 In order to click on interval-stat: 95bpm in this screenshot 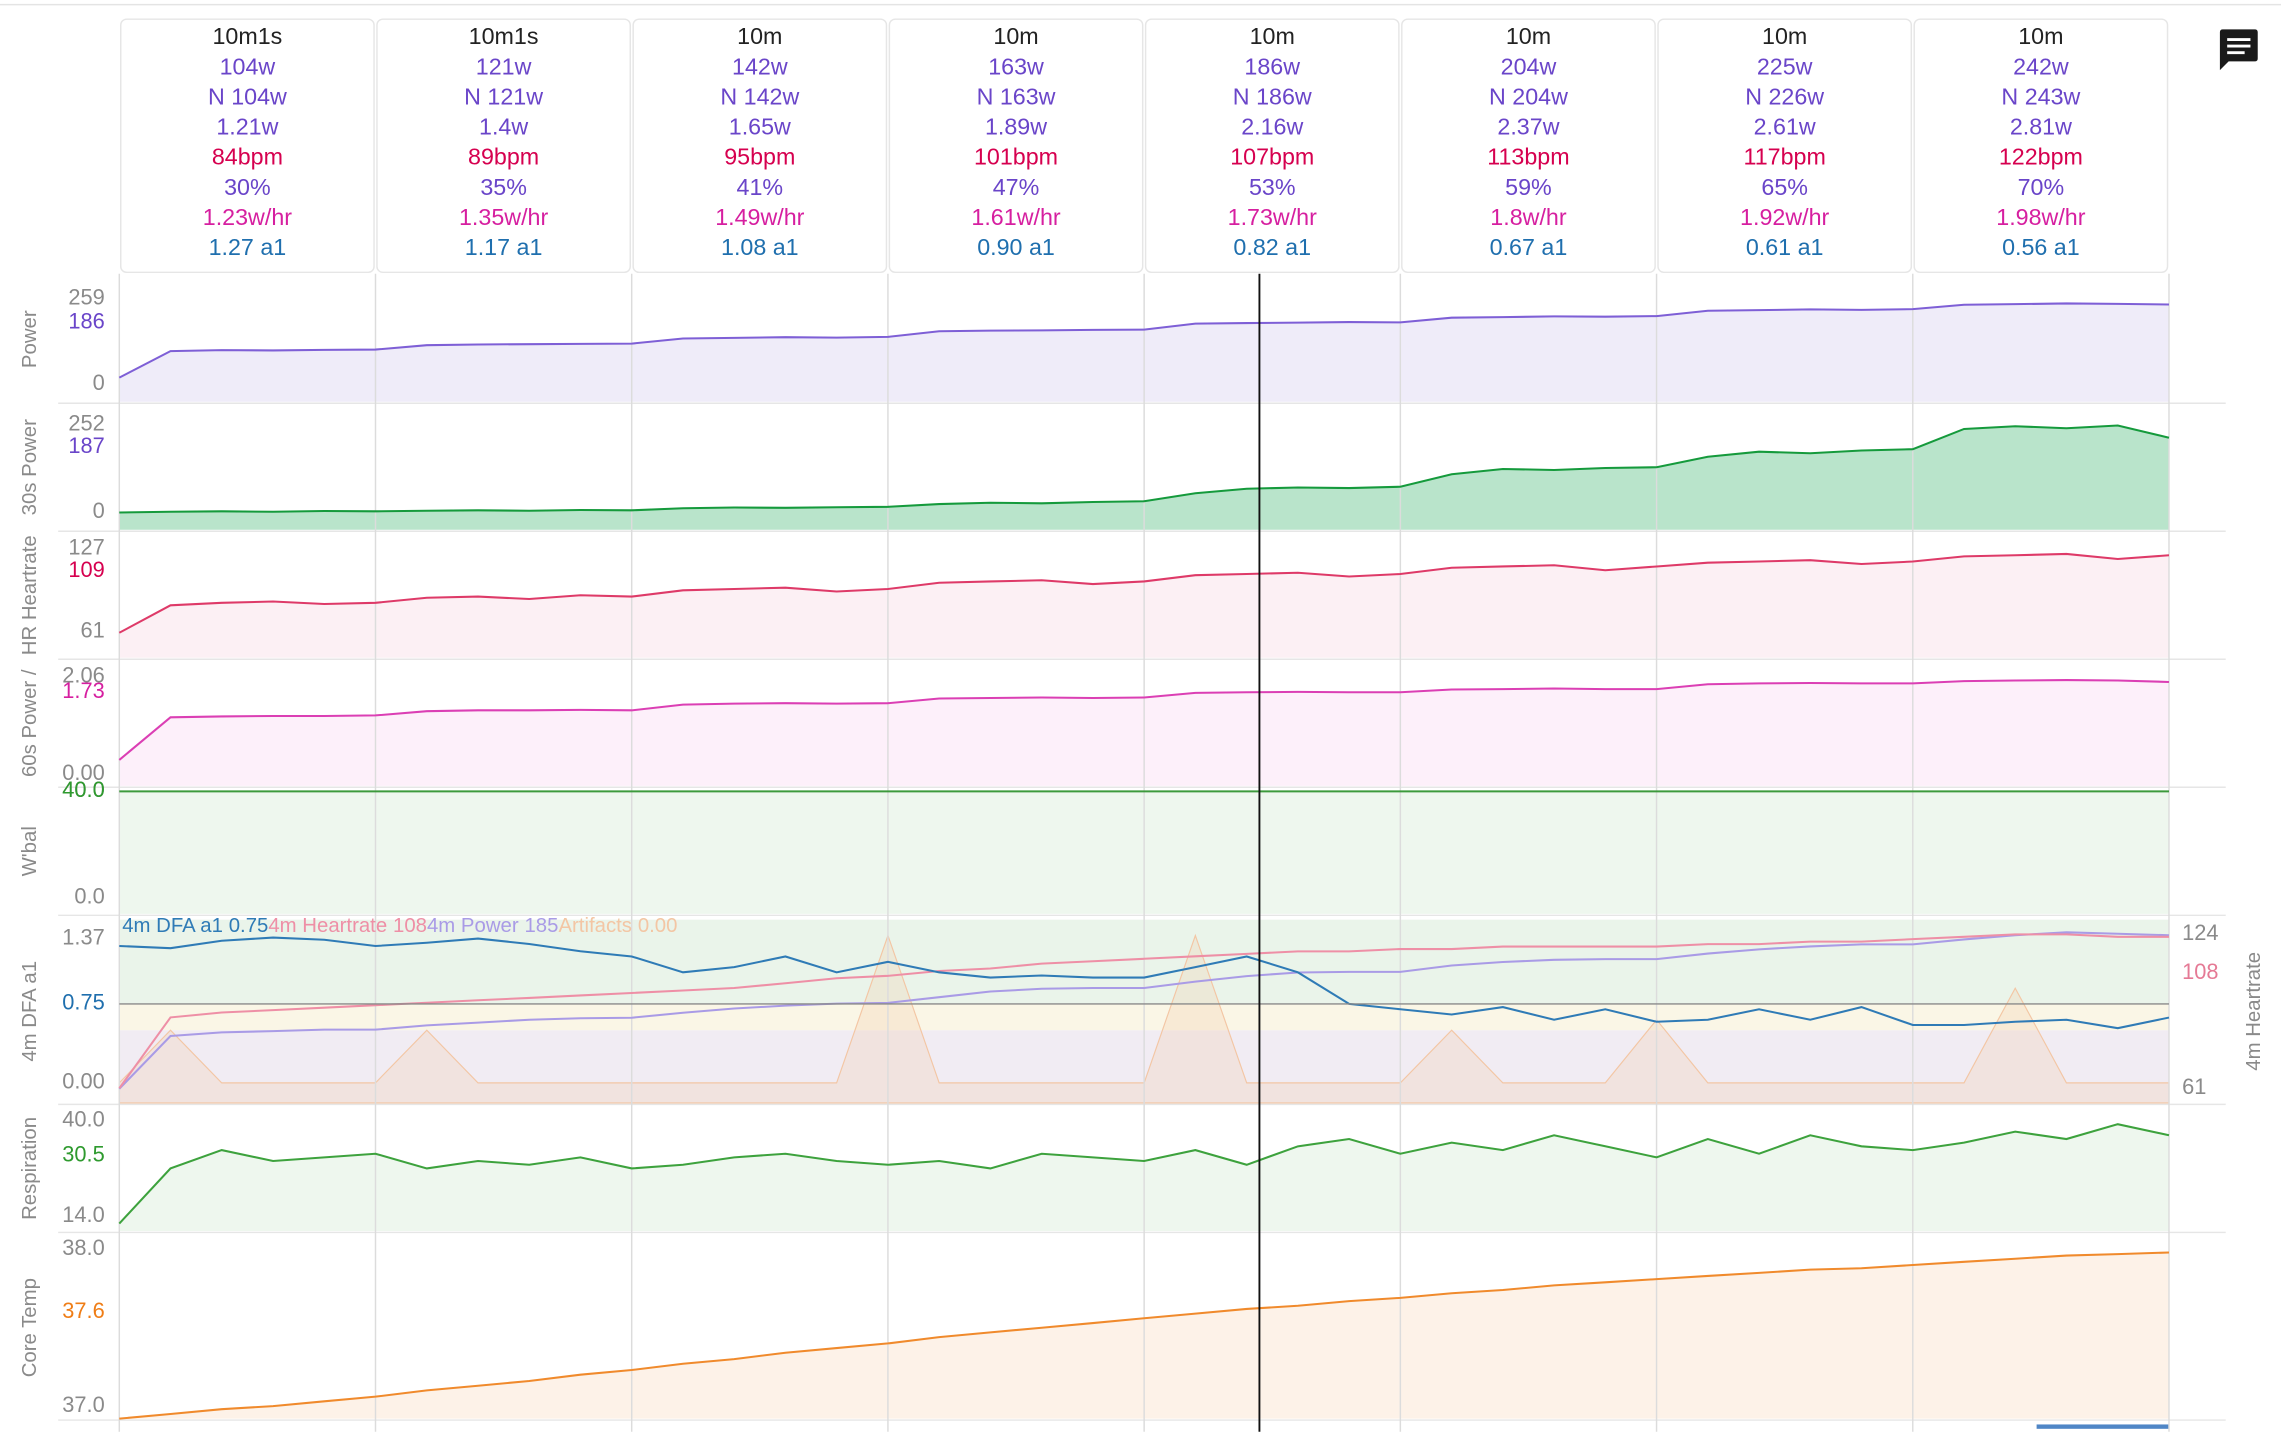, I will do `click(759, 157)`.